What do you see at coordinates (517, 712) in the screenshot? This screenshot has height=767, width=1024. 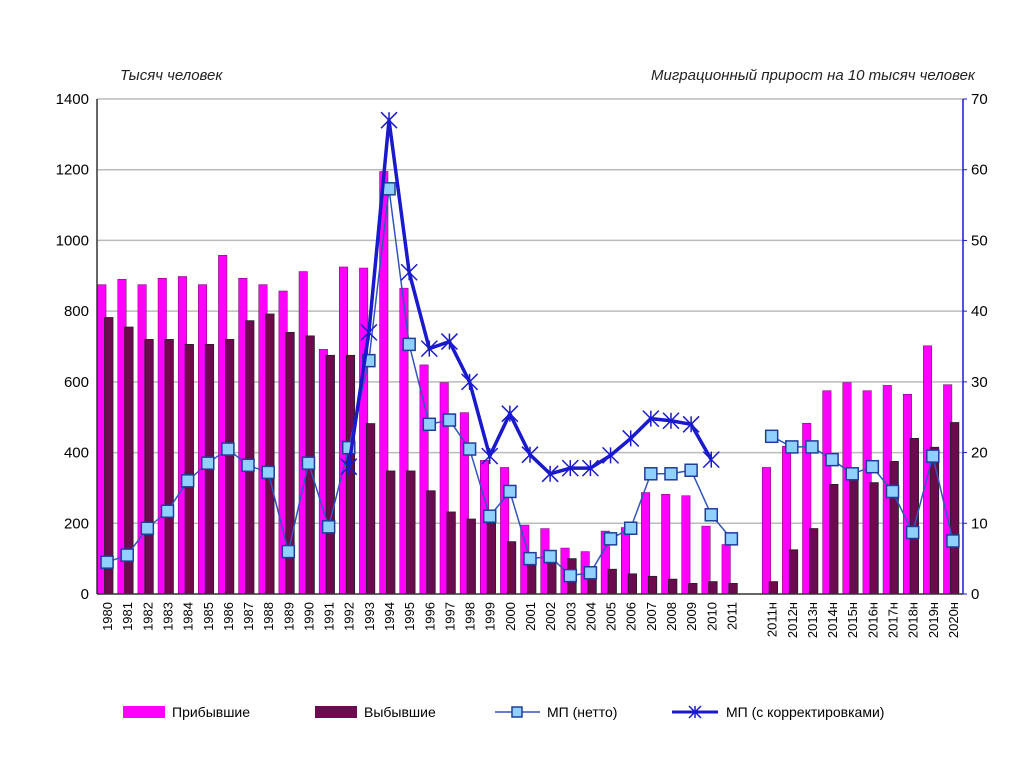 I see `legend-marker-mp-net` at bounding box center [517, 712].